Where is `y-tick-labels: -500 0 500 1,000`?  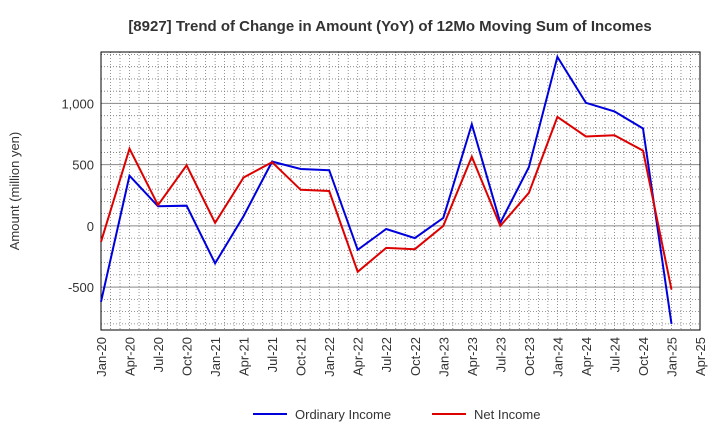 y-tick-labels: -500 0 500 1,000 is located at coordinates (77, 195).